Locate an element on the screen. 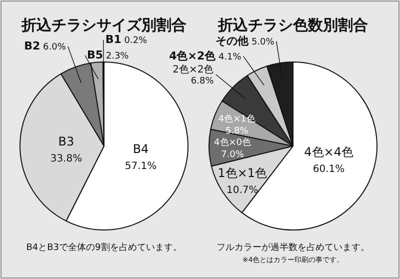  chart-title: 折込チラシサイズ別割合 is located at coordinates (103, 25).